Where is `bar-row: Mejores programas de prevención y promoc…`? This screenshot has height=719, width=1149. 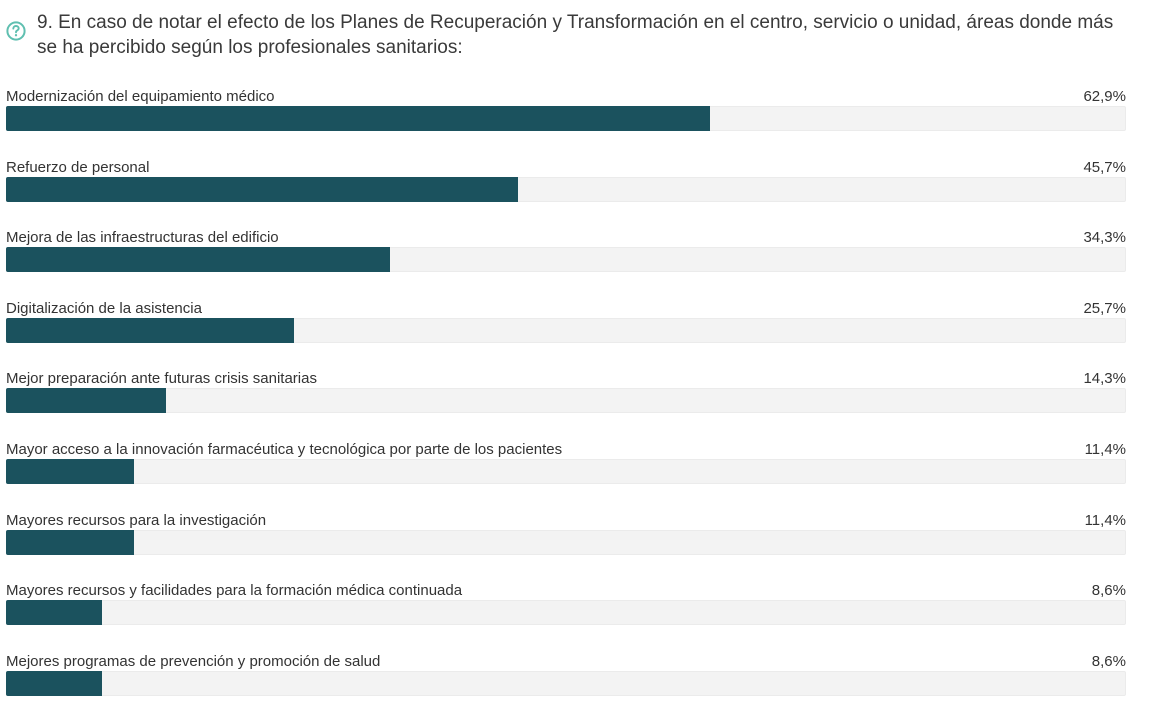
bar-row: Mejores programas de prevención y promoc… is located at coordinates (566, 684).